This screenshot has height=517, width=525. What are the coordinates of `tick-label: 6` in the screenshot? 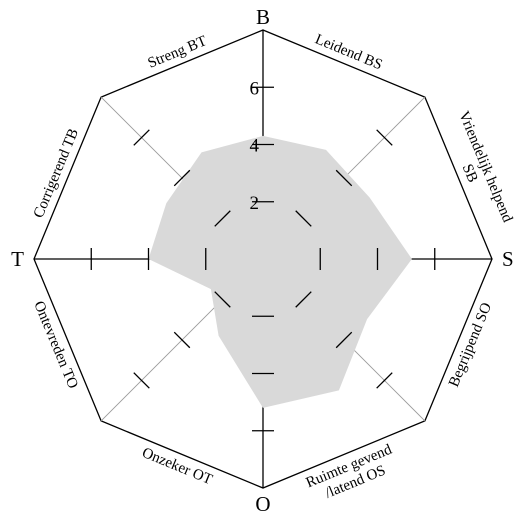 It's located at (255, 88).